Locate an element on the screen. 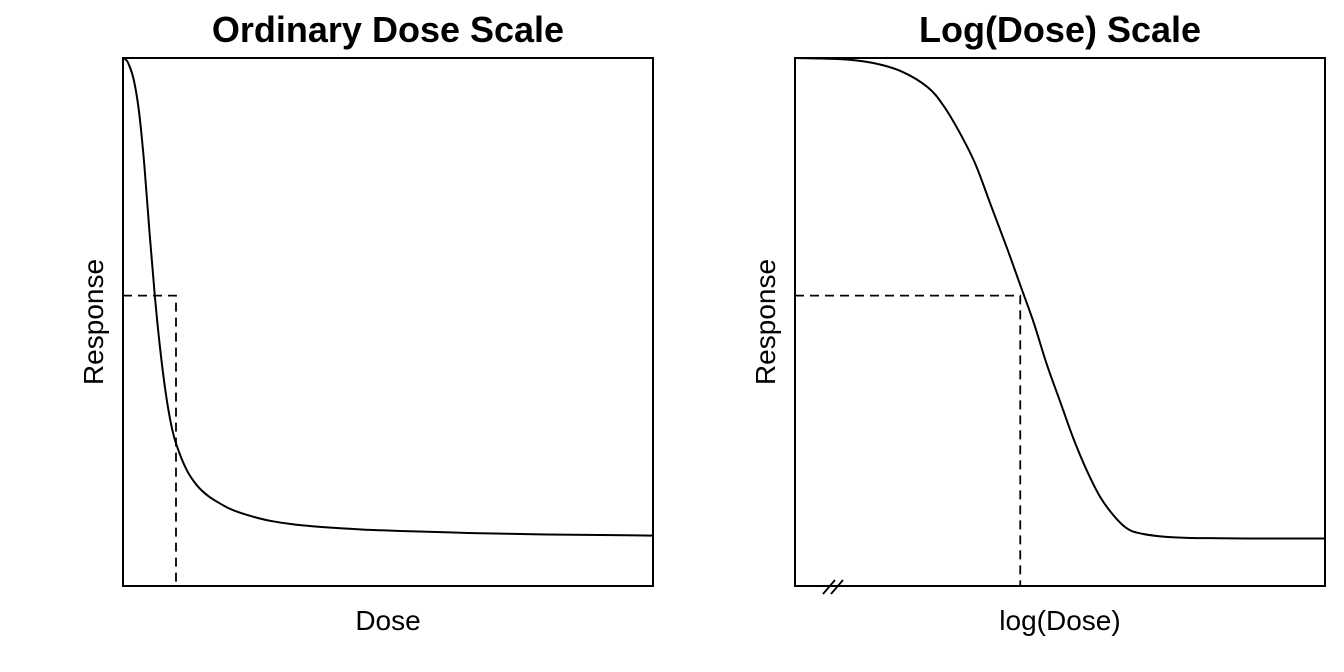  chart-title: Log(Dose) Scale is located at coordinates (1060, 29).